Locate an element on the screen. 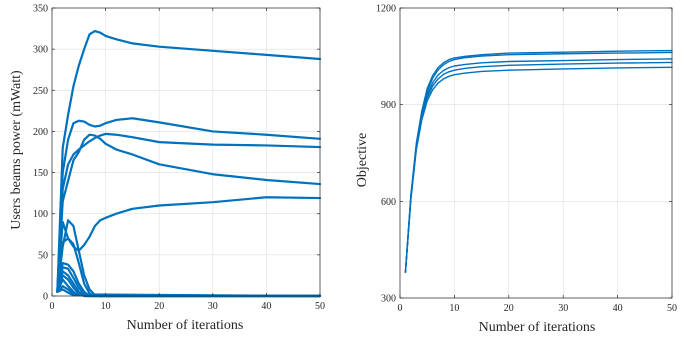  power-chart-y-tick-label: 350 is located at coordinates (40, 9).